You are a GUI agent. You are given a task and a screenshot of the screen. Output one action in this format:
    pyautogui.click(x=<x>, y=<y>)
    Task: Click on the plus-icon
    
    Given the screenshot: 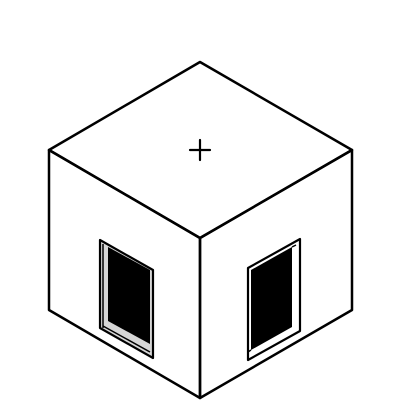 What is the action you would take?
    pyautogui.click(x=200, y=150)
    